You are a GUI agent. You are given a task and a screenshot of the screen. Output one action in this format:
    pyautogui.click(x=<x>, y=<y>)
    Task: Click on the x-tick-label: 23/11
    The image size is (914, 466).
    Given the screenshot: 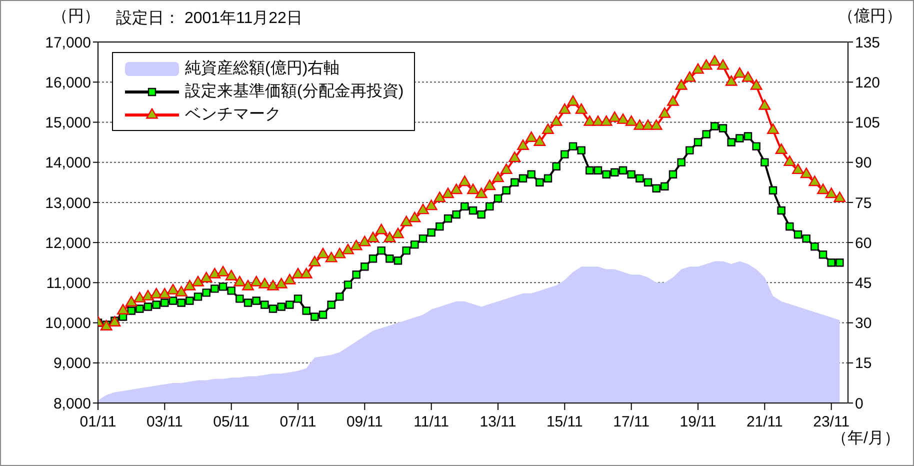 What is the action you would take?
    pyautogui.click(x=831, y=422)
    